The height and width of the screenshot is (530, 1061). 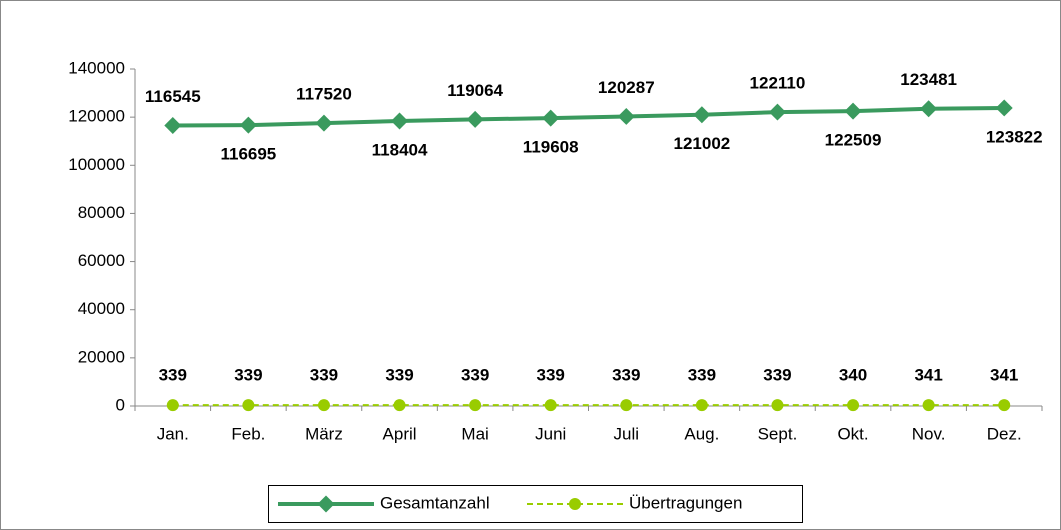 What do you see at coordinates (96, 164) in the screenshot?
I see `y-tick-label: 100000` at bounding box center [96, 164].